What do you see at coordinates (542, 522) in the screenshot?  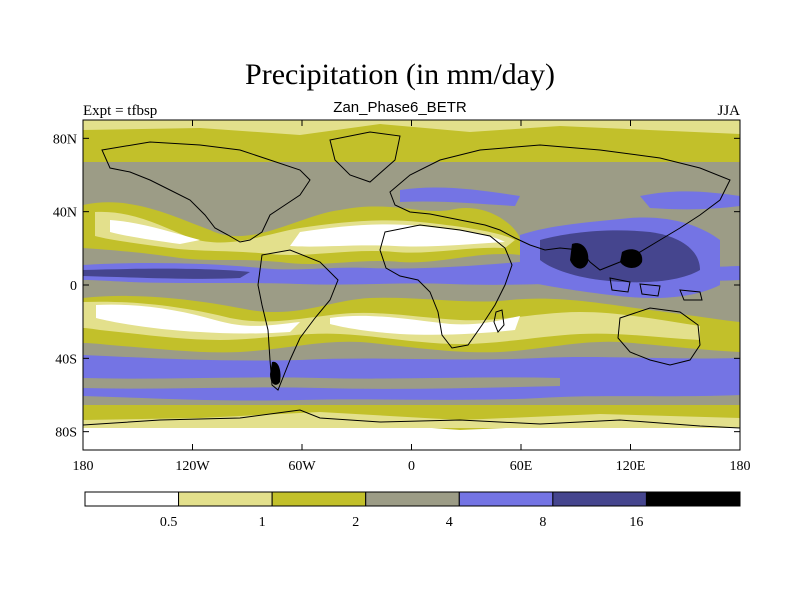 I see `colorbar-label: 8` at bounding box center [542, 522].